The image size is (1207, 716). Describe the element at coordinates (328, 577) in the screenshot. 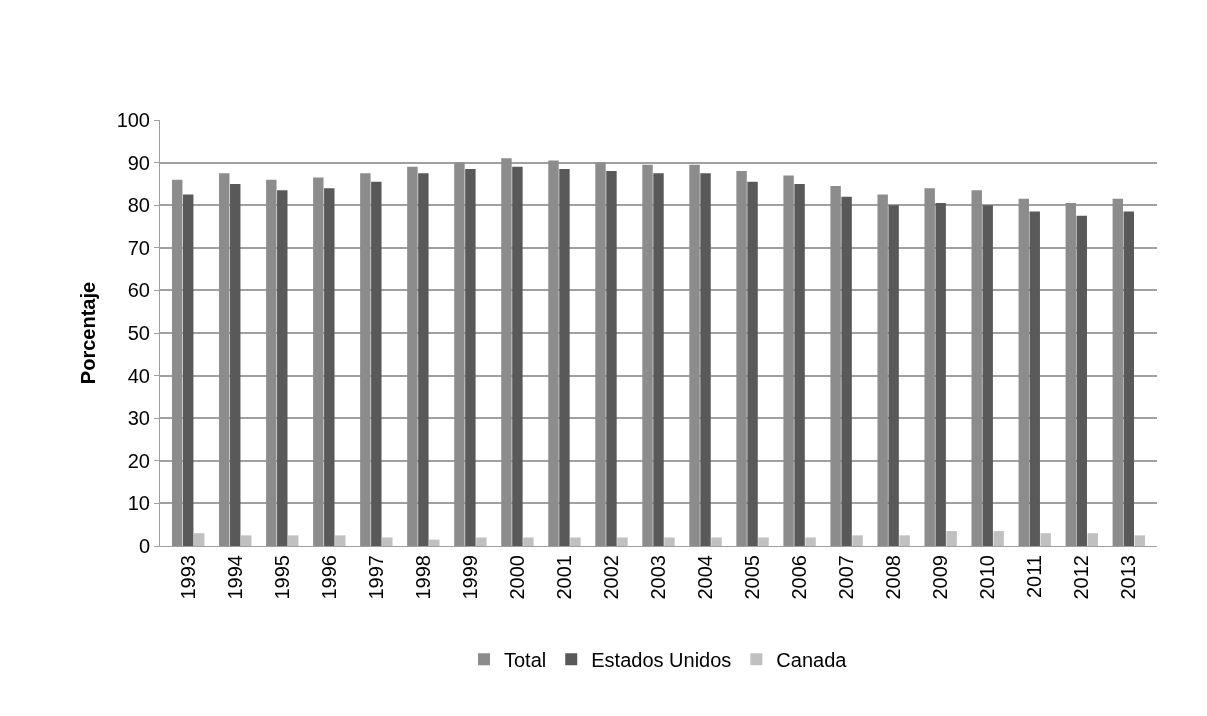

I see `x-tick-label: 1996` at that location.